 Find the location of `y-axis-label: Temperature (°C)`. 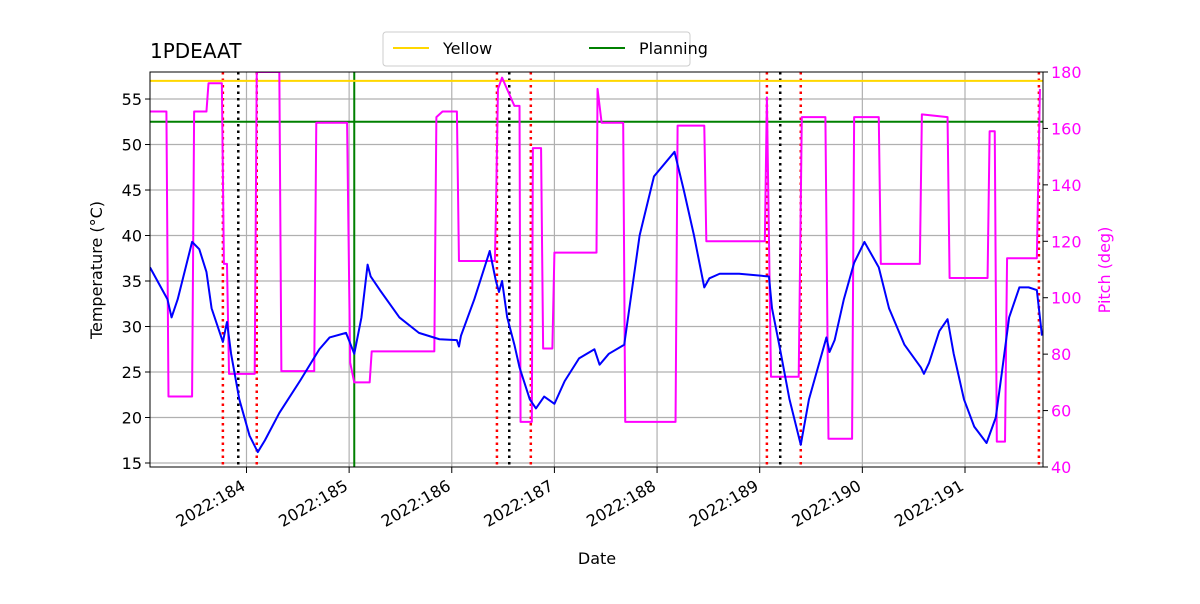

y-axis-label: Temperature (°C) is located at coordinates (96, 270).